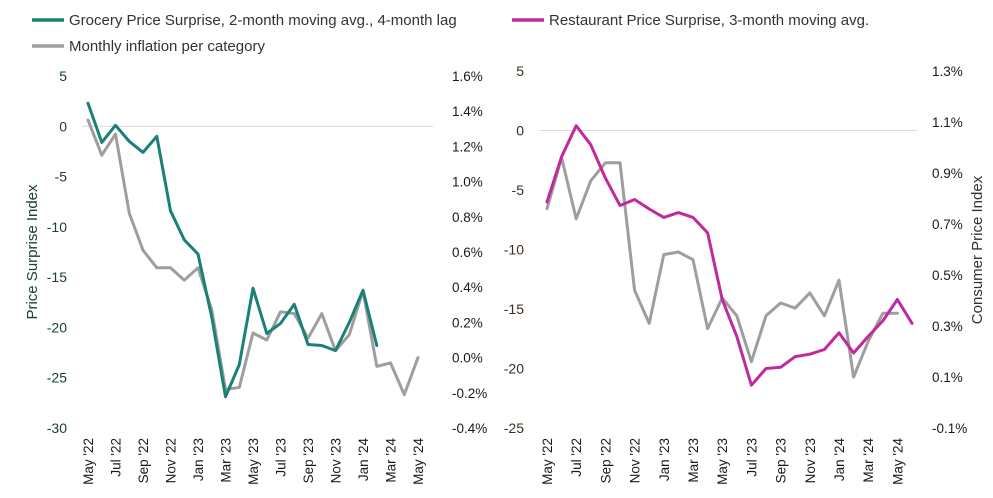 Image resolution: width=993 pixels, height=498 pixels. I want to click on right-y-tick-label: 0.1%, so click(947, 377).